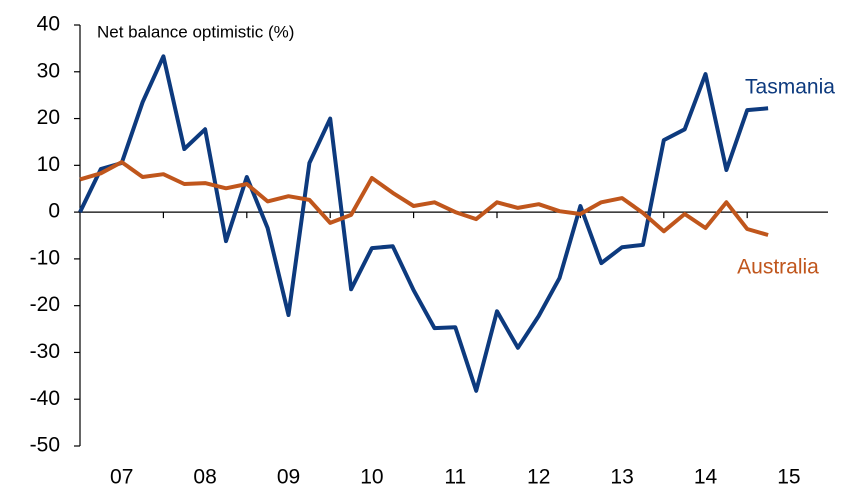  I want to click on x-tick-label: 15, so click(788, 477).